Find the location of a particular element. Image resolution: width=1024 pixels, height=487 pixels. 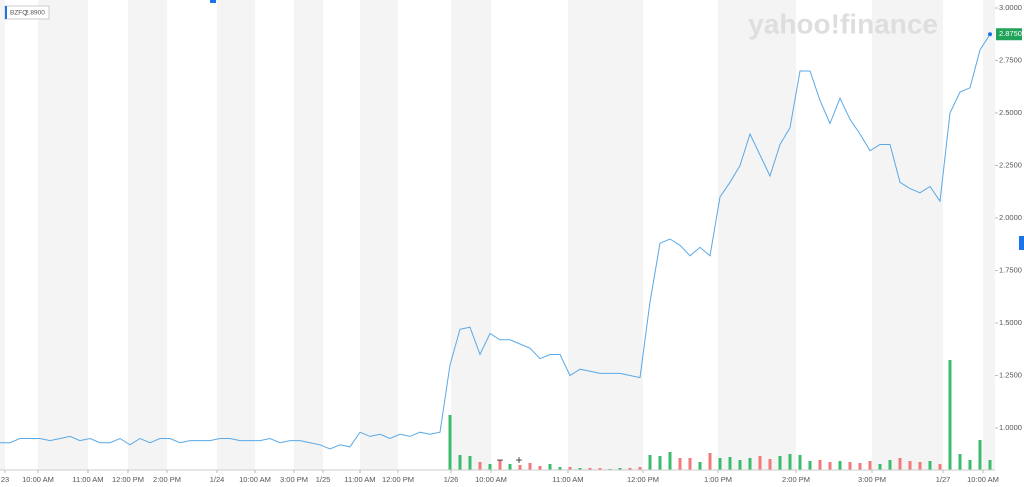

price-tag-label: 2.8750 is located at coordinates (1010, 33).